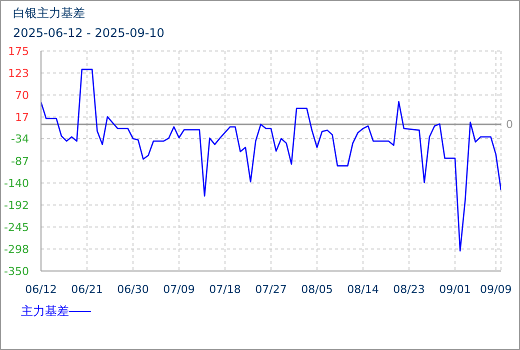  What do you see at coordinates (49, 13) in the screenshot?
I see `chart-title: 白银主力基差` at bounding box center [49, 13].